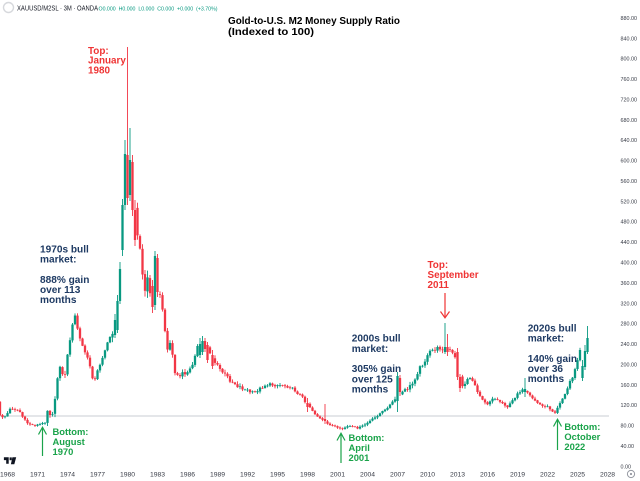 Image resolution: width=640 pixels, height=481 pixels. I want to click on svg-text: 140% gain, so click(552, 359).